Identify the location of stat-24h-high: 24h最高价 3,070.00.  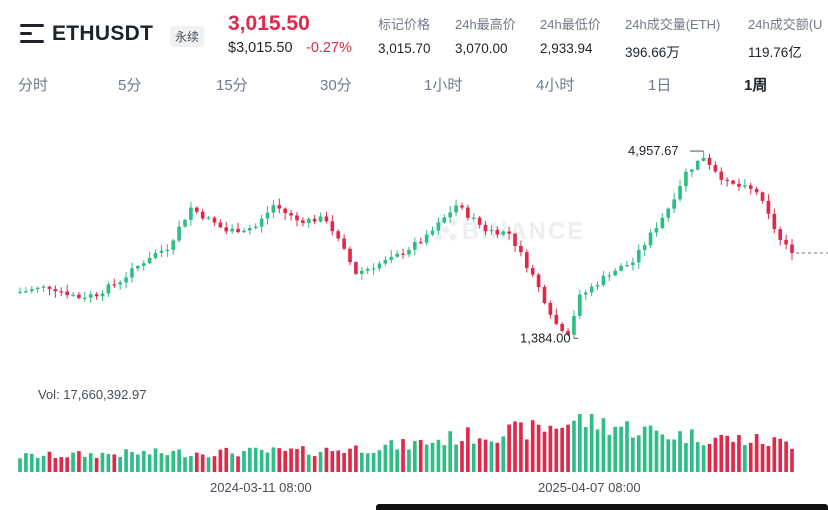
(485, 35).